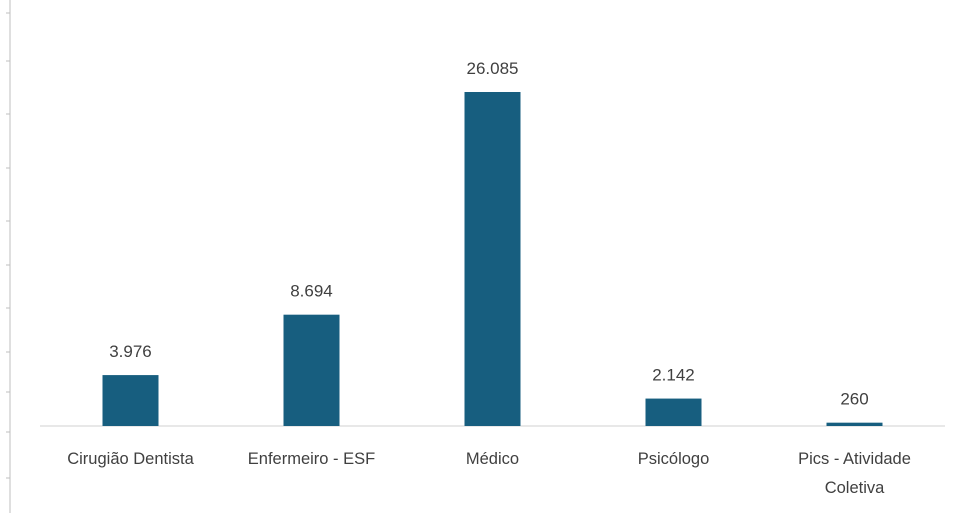  Describe the element at coordinates (855, 488) in the screenshot. I see `category-label: Coletiva` at that location.